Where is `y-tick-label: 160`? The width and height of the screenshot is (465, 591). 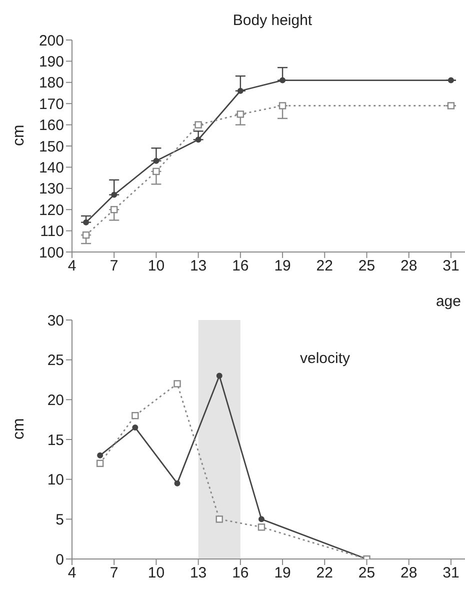
y-tick-label: 160 is located at coordinates (51, 125).